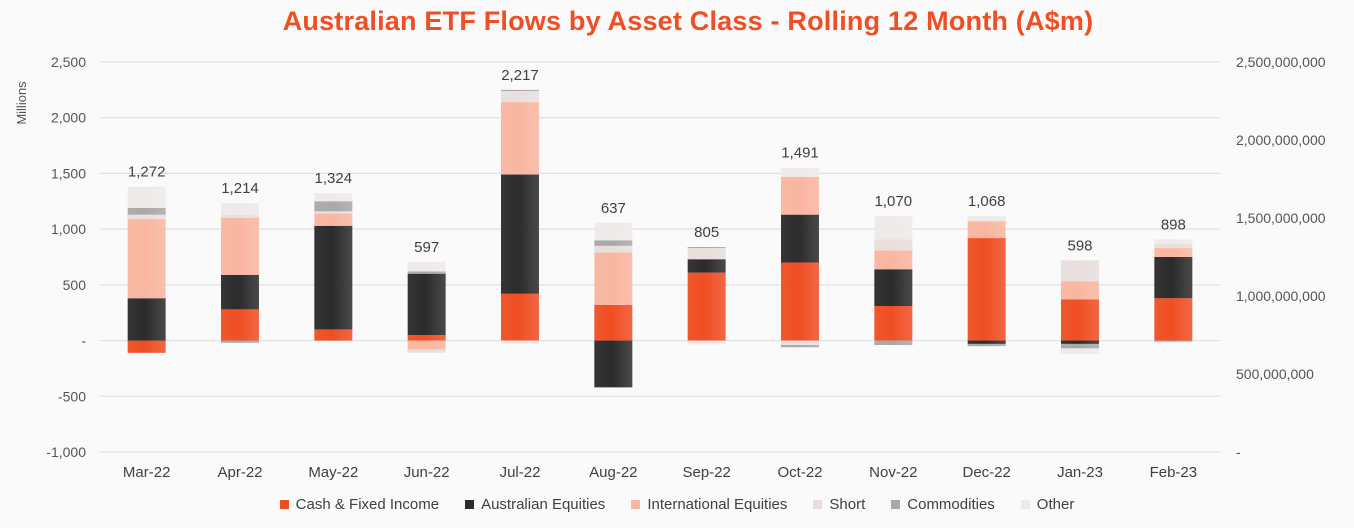 Image resolution: width=1354 pixels, height=528 pixels. I want to click on data-label: 598, so click(1079, 245).